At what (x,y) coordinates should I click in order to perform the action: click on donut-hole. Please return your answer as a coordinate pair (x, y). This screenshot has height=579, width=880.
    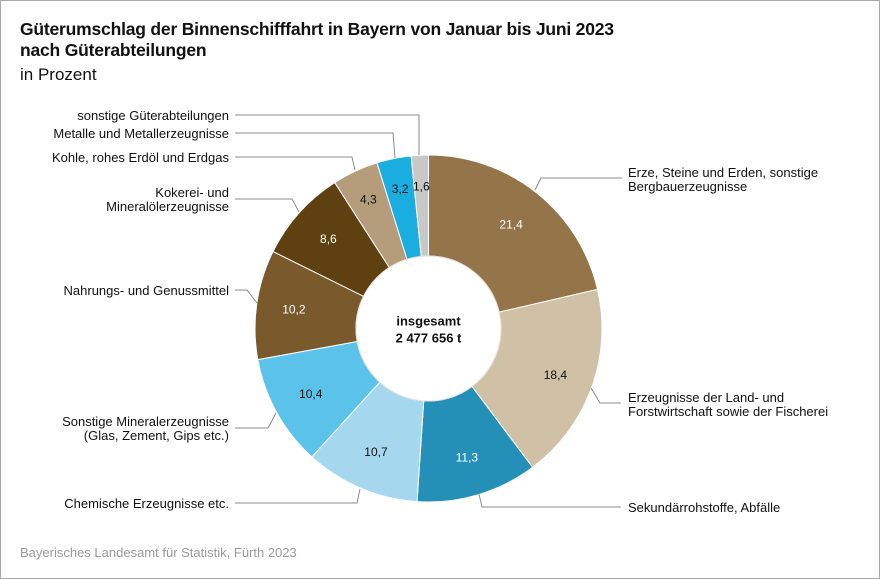
    Looking at the image, I should click on (428, 328).